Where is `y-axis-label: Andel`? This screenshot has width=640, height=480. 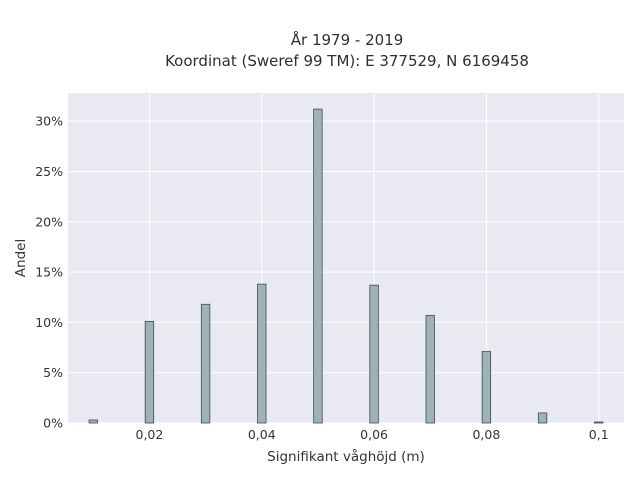
y-axis-label: Andel is located at coordinates (21, 258).